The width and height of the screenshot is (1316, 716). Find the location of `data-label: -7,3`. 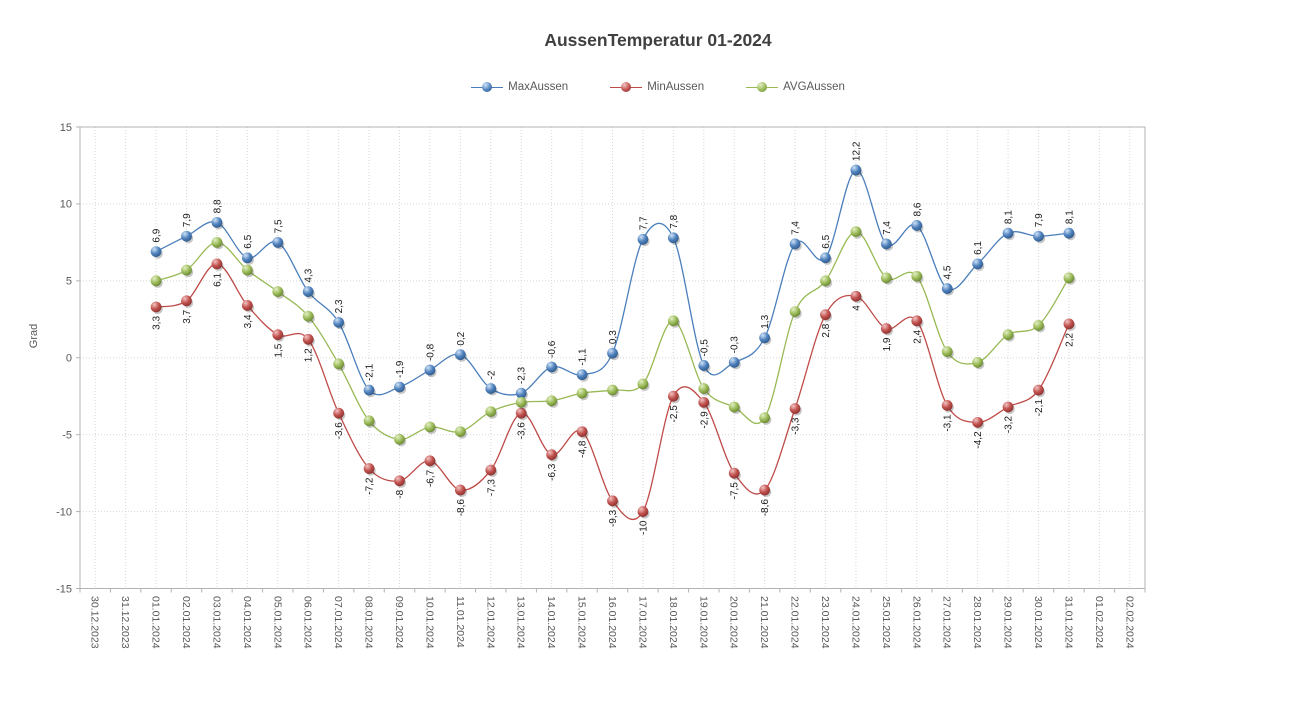

data-label: -7,3 is located at coordinates (491, 488).